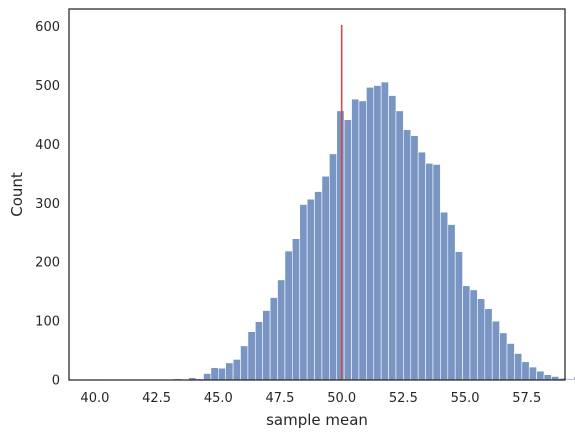 The width and height of the screenshot is (575, 437). What do you see at coordinates (47, 322) in the screenshot?
I see `y-tick-label: 100` at bounding box center [47, 322].